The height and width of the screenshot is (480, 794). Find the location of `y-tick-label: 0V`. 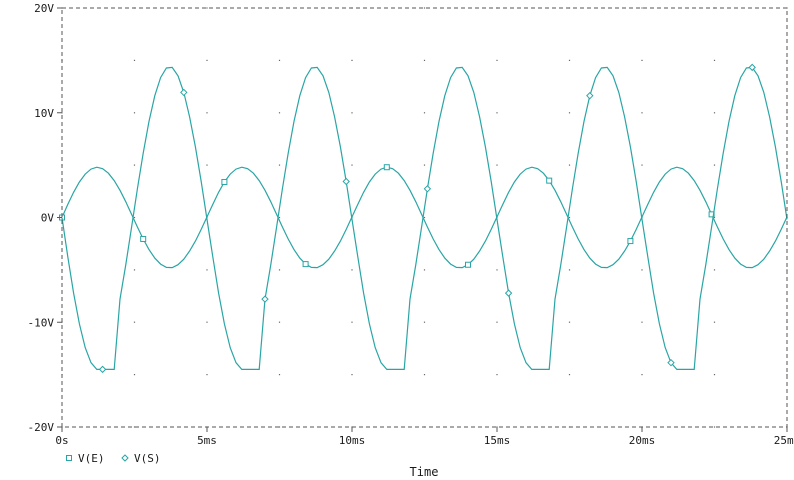

y-tick-label: 0V is located at coordinates (48, 218).